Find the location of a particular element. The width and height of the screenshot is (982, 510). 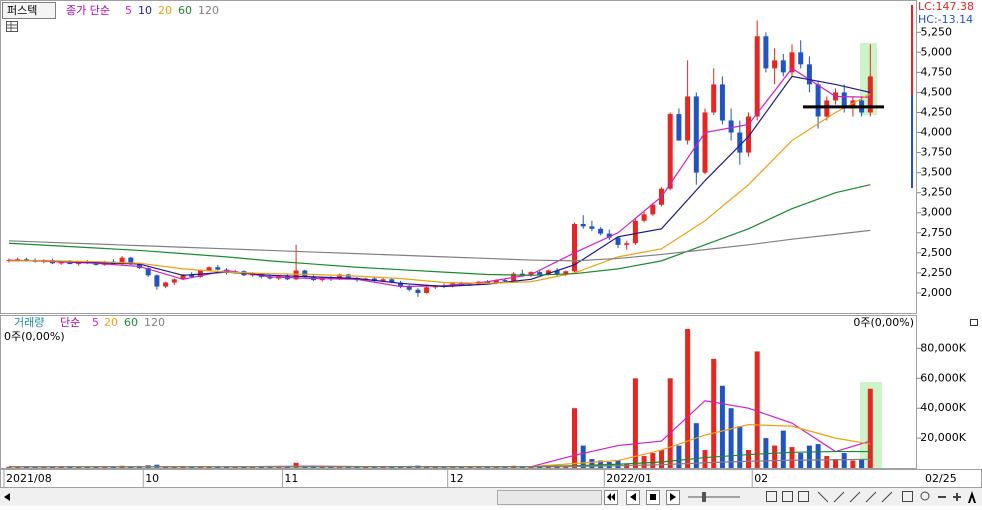

y-tick-label: 60,000K is located at coordinates (943, 377).